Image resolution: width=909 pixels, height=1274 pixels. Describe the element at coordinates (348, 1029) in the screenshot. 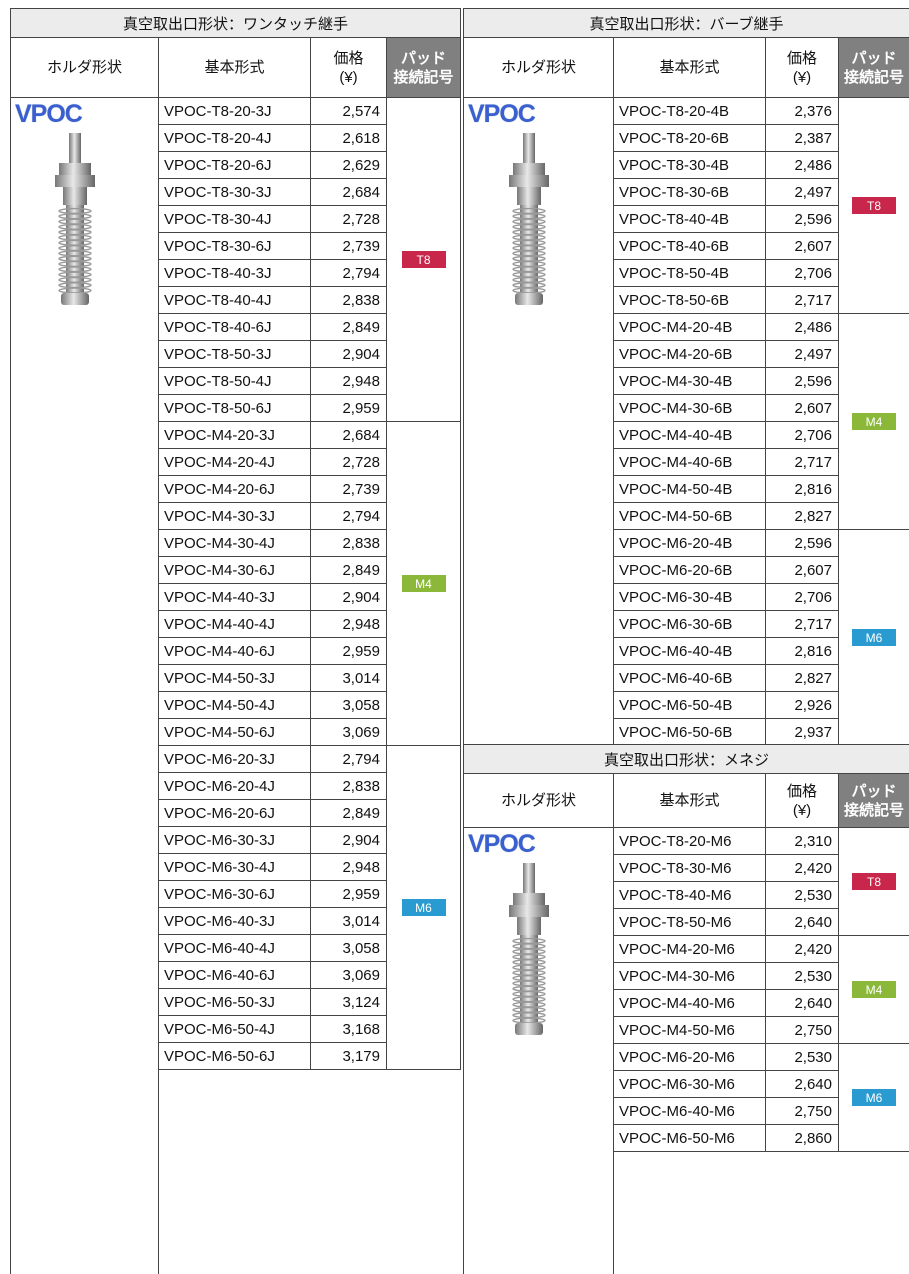

I see `price-cell: 3,168` at that location.